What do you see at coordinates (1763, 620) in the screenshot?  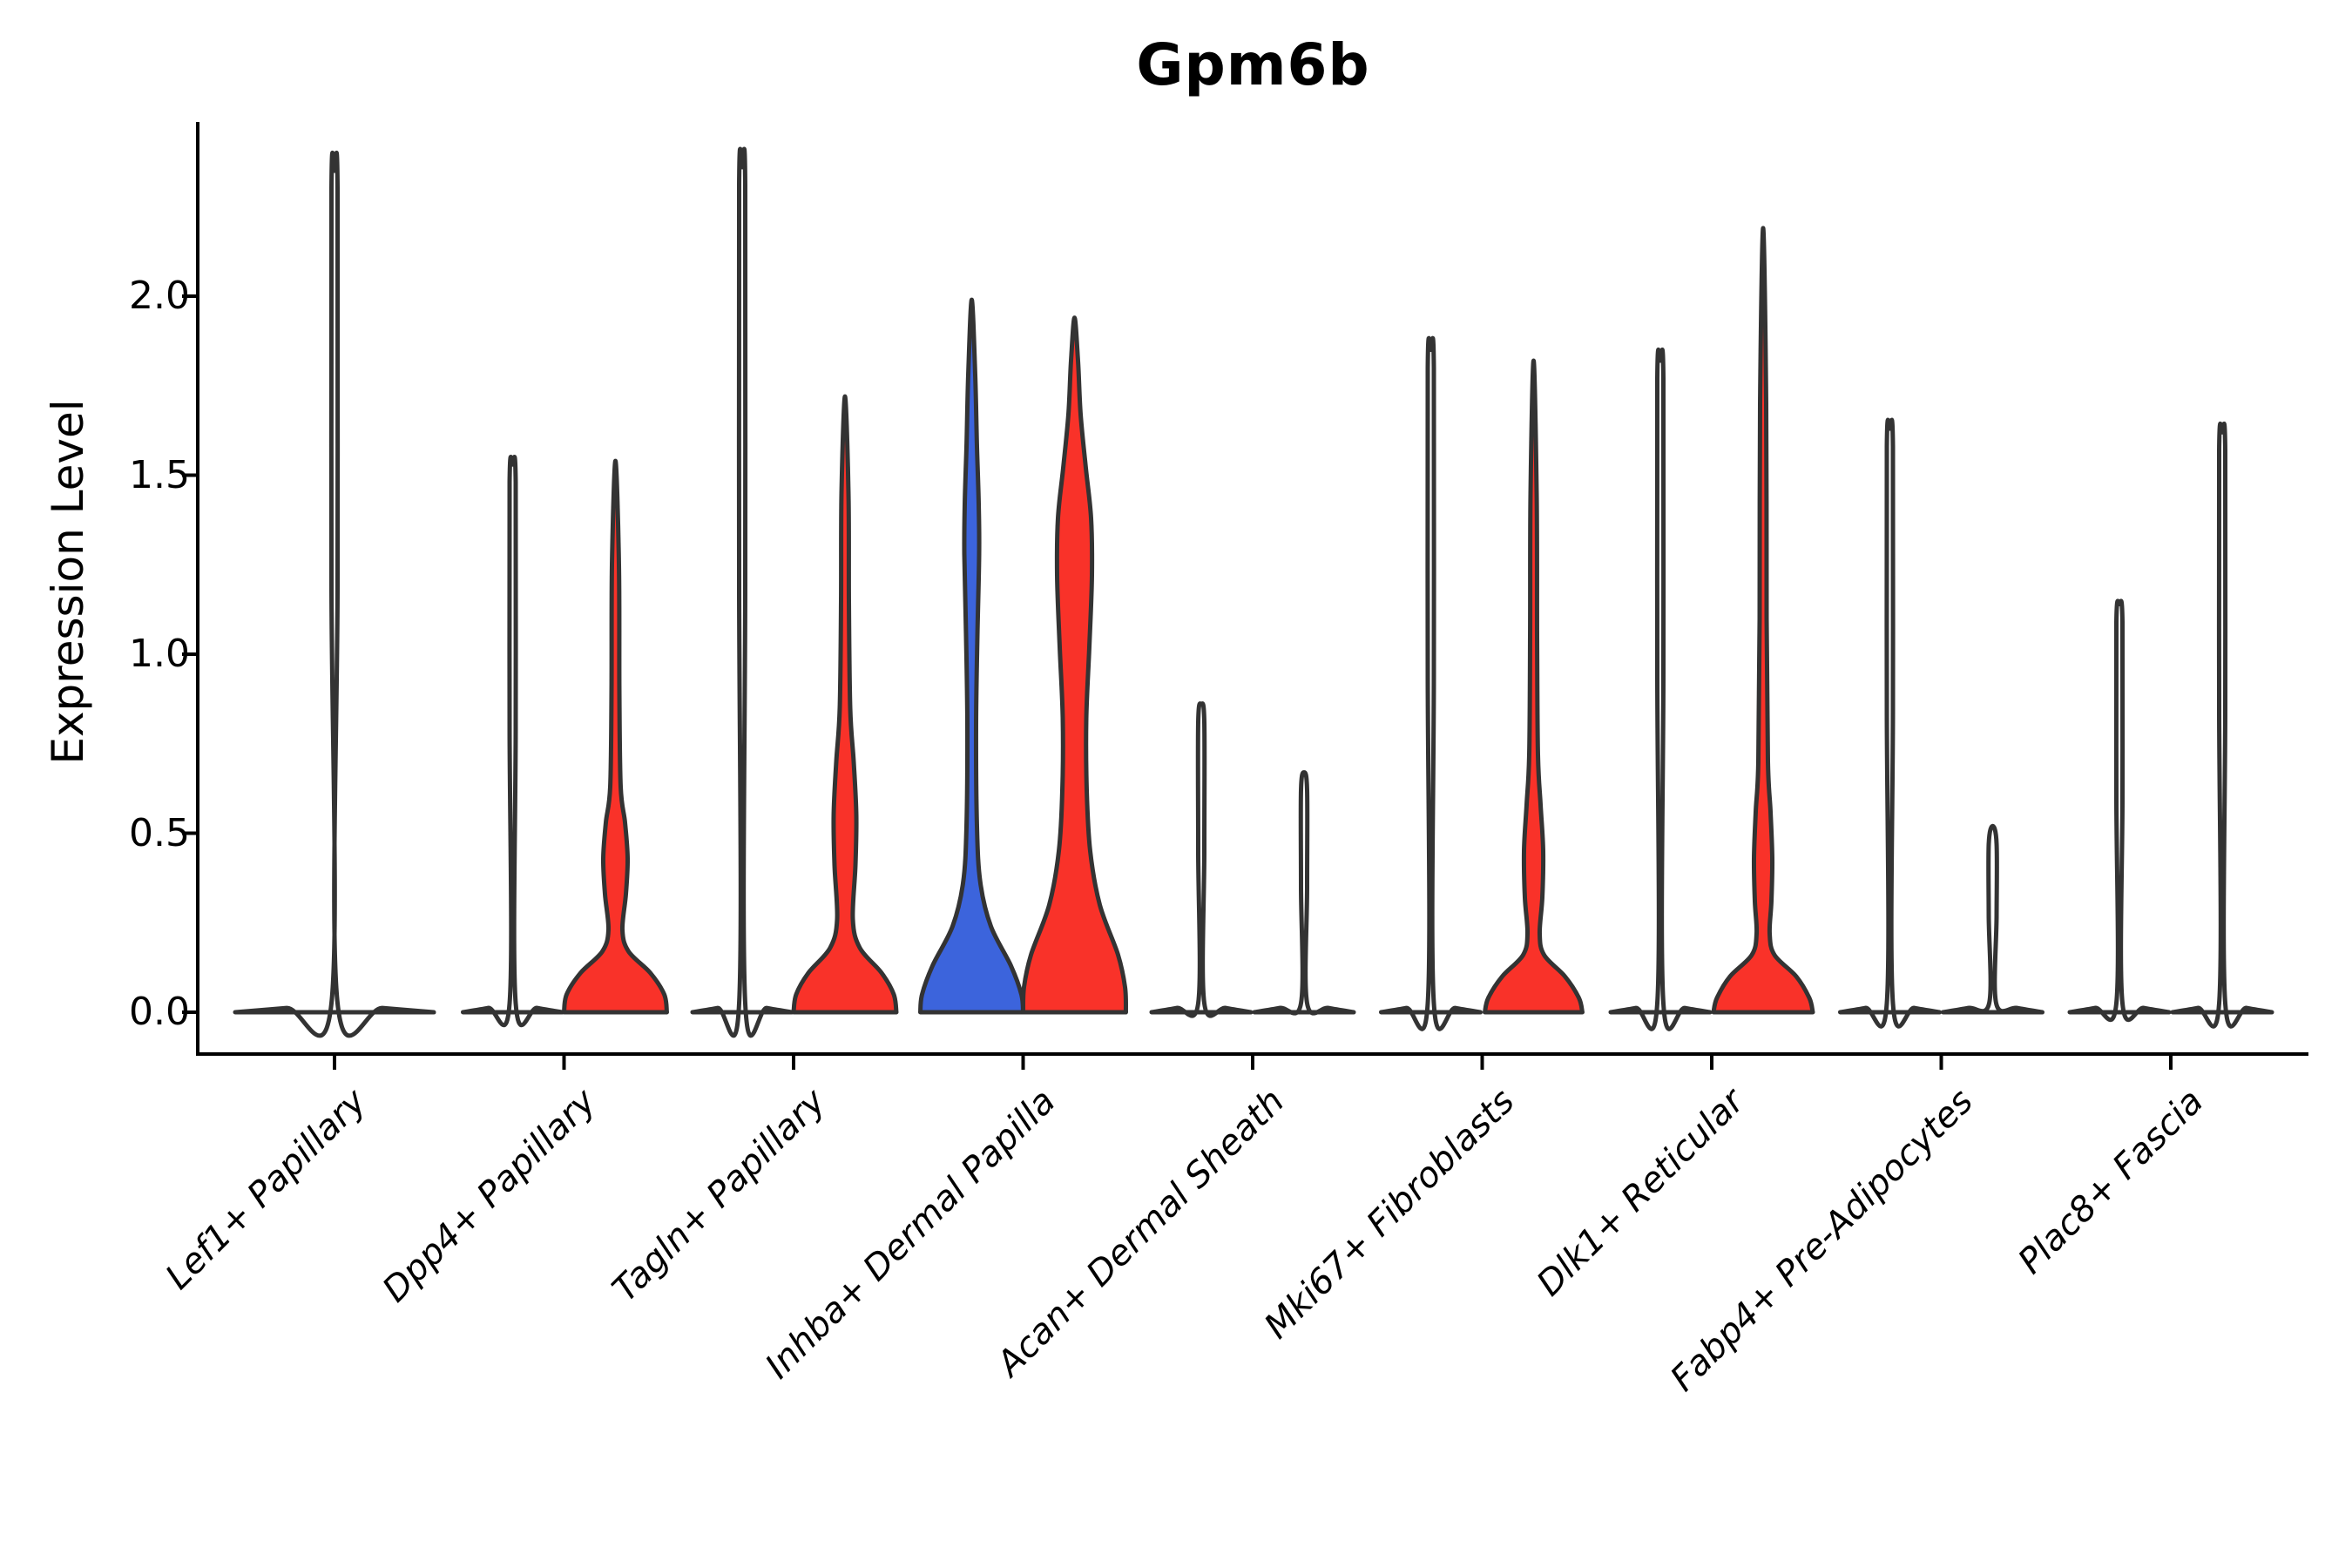 I see `violin-dlk1-right` at bounding box center [1763, 620].